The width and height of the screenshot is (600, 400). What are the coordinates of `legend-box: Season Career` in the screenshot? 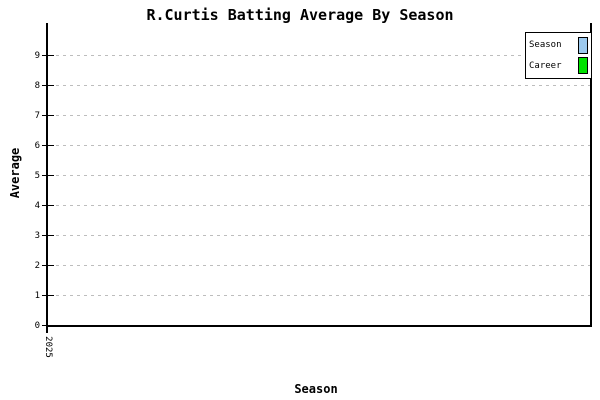 It's located at (558, 55).